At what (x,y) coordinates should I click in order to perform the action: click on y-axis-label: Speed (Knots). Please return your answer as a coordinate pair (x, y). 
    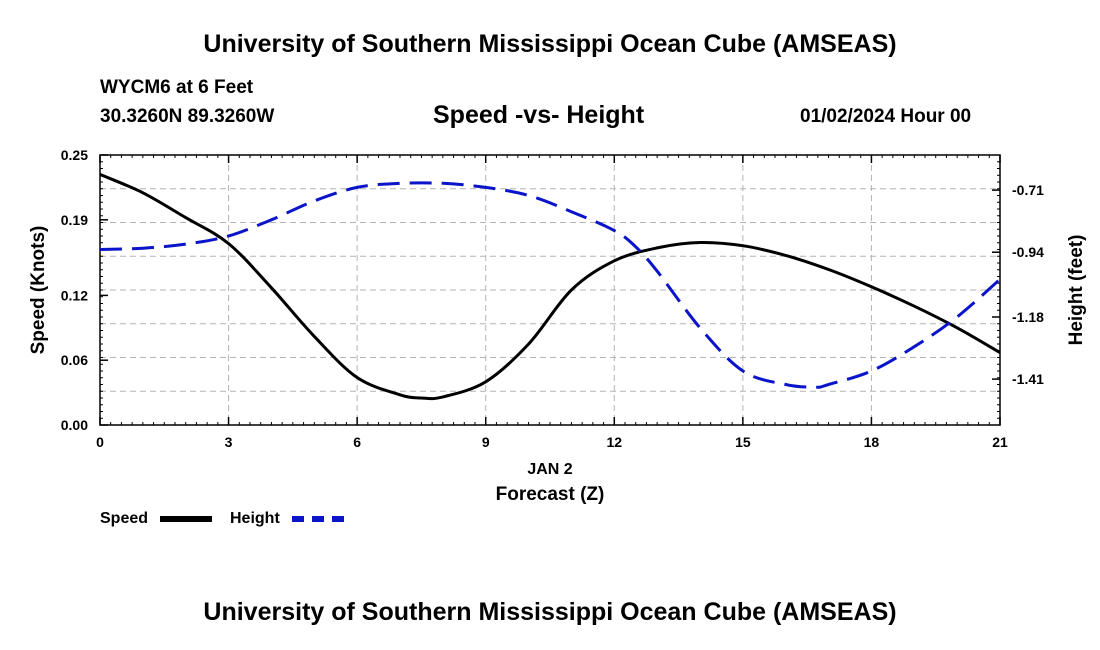
    Looking at the image, I should click on (38, 290).